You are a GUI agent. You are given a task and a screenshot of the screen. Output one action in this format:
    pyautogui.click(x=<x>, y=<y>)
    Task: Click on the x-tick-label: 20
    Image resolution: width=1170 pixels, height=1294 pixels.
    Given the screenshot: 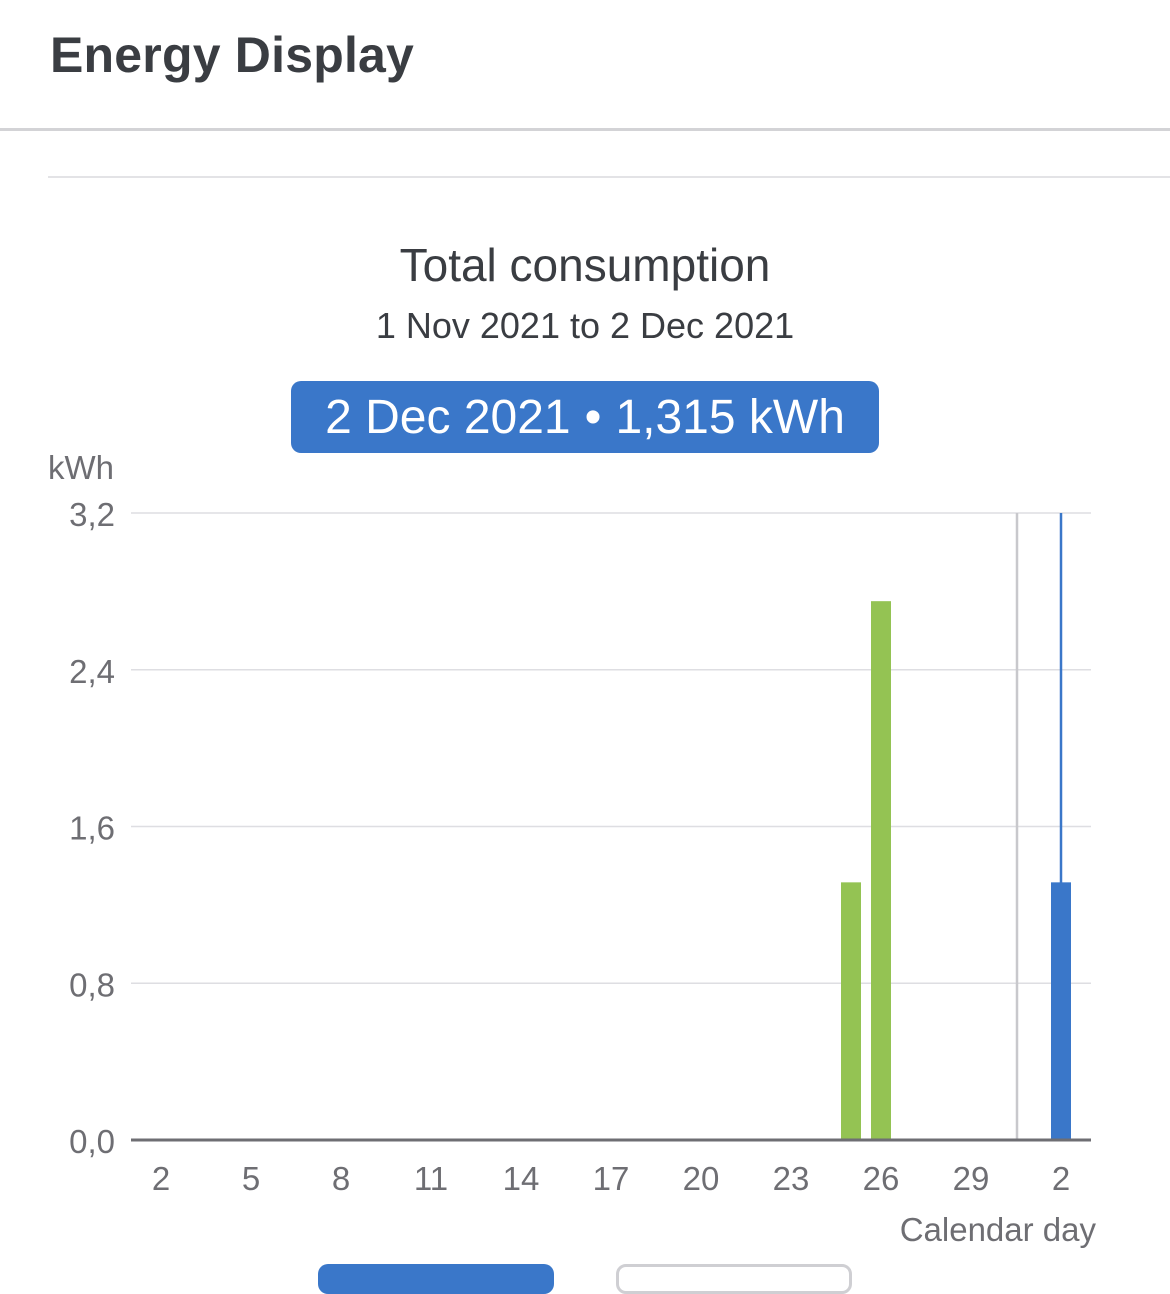 What is the action you would take?
    pyautogui.click(x=701, y=1178)
    